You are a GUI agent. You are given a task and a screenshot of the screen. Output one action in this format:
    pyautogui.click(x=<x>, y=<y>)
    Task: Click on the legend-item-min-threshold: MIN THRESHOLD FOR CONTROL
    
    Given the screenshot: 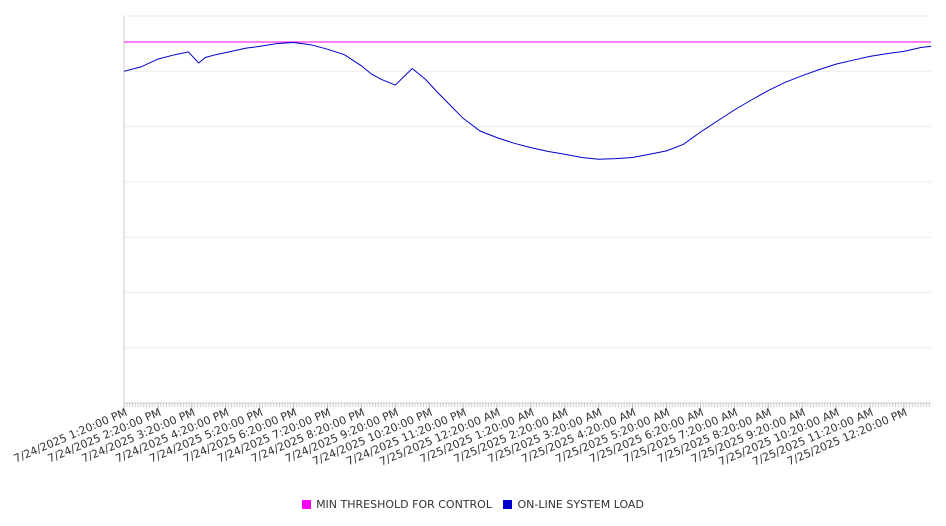 What is the action you would take?
    pyautogui.click(x=397, y=504)
    